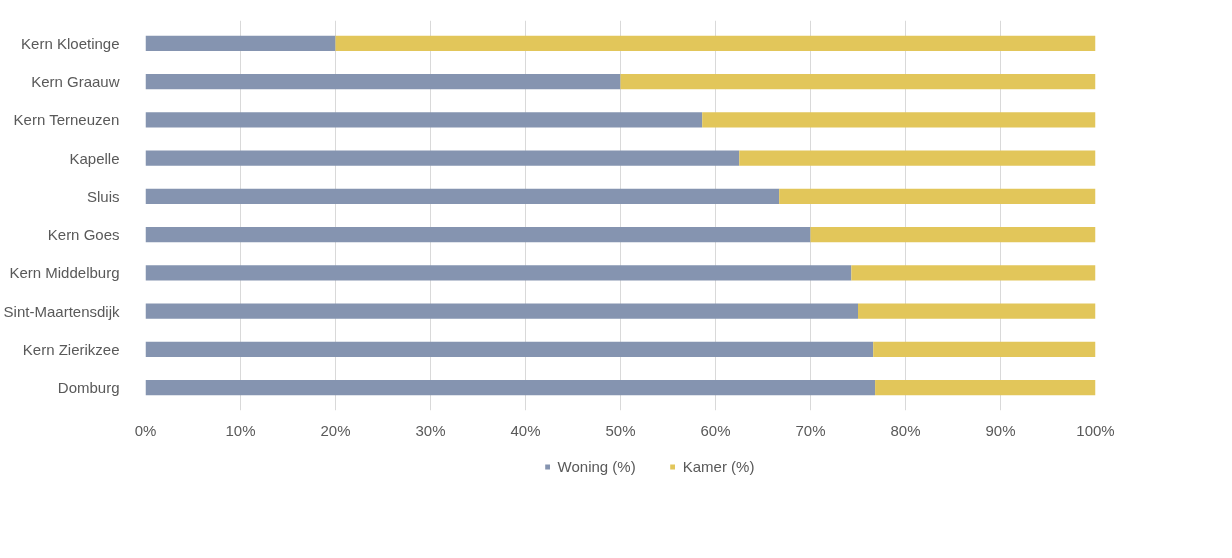 The width and height of the screenshot is (1232, 558). Describe the element at coordinates (145, 430) in the screenshot. I see `x-tick-label: 0%` at that location.